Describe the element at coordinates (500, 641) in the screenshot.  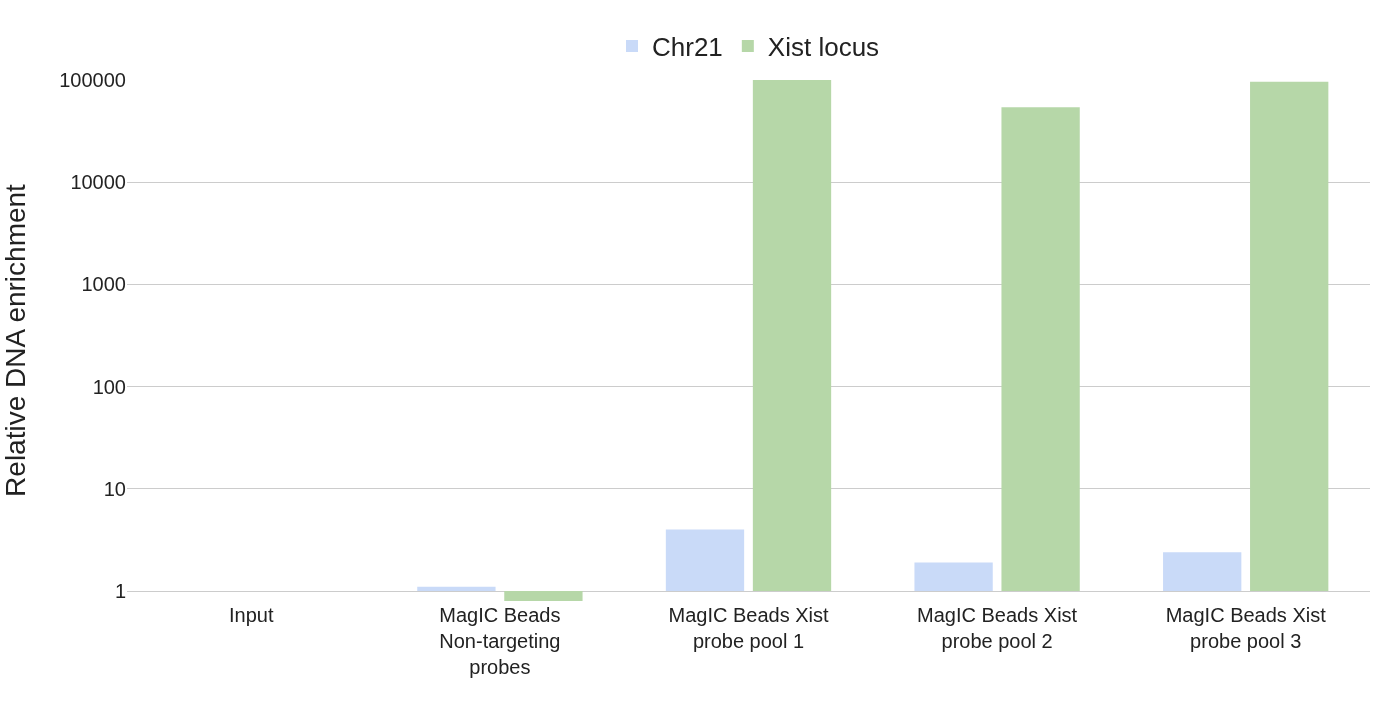
I see `x-tick-label: MagIC Beads Non-targeting probes` at that location.